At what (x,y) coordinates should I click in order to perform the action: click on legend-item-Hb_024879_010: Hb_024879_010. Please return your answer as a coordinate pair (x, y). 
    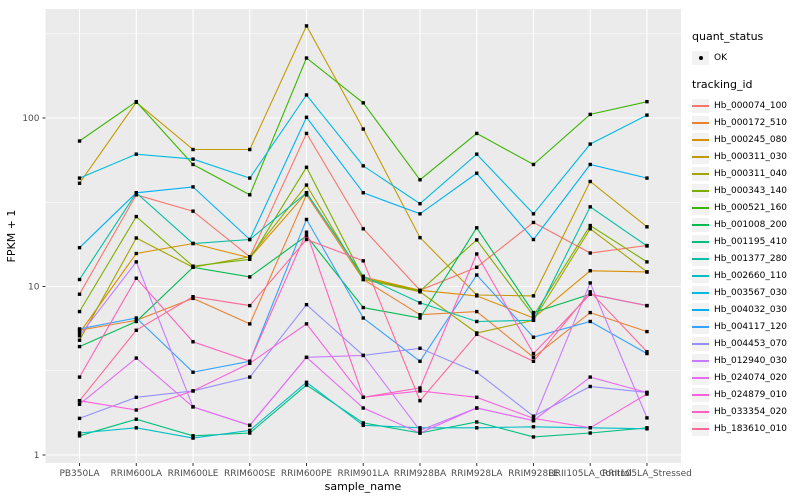
    Looking at the image, I should click on (746, 395).